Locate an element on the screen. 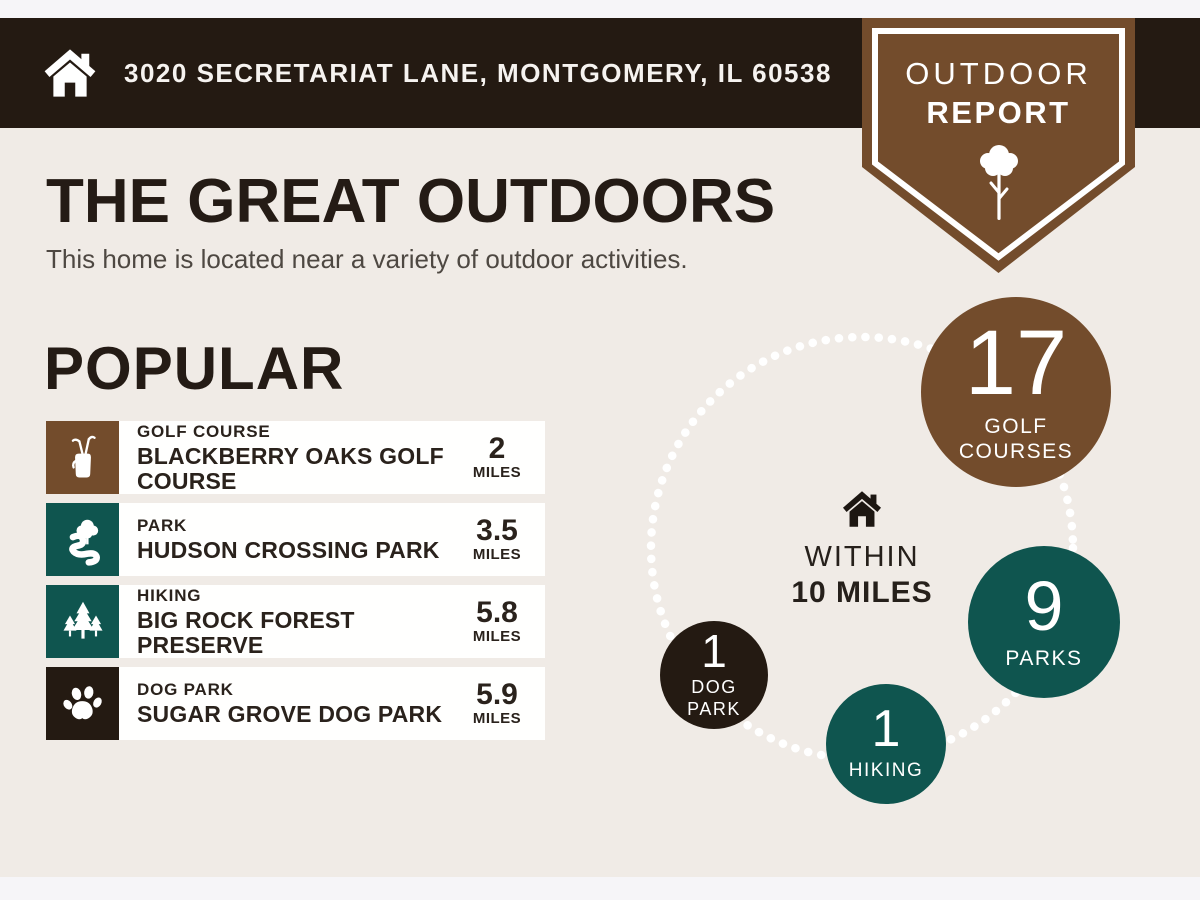  tree-icon is located at coordinates (998, 182).